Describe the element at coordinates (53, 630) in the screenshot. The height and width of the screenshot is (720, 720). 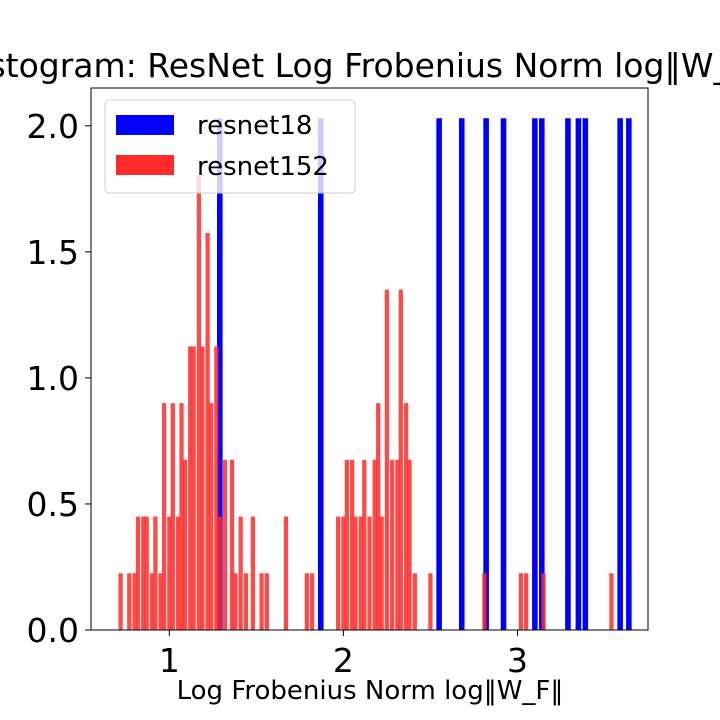
I see `y-tick-label-0: 0.0` at that location.